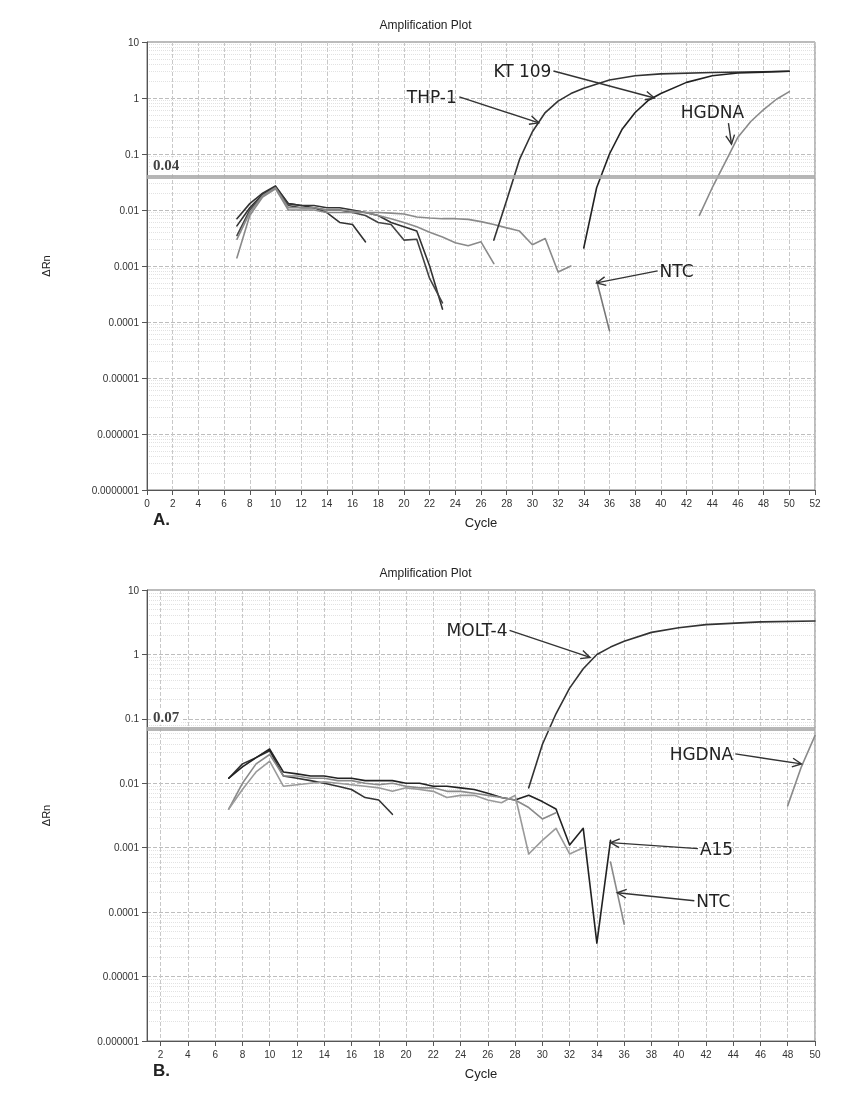 This screenshot has width=851, height=1099. What do you see at coordinates (161, 520) in the screenshot?
I see `text: A.` at bounding box center [161, 520].